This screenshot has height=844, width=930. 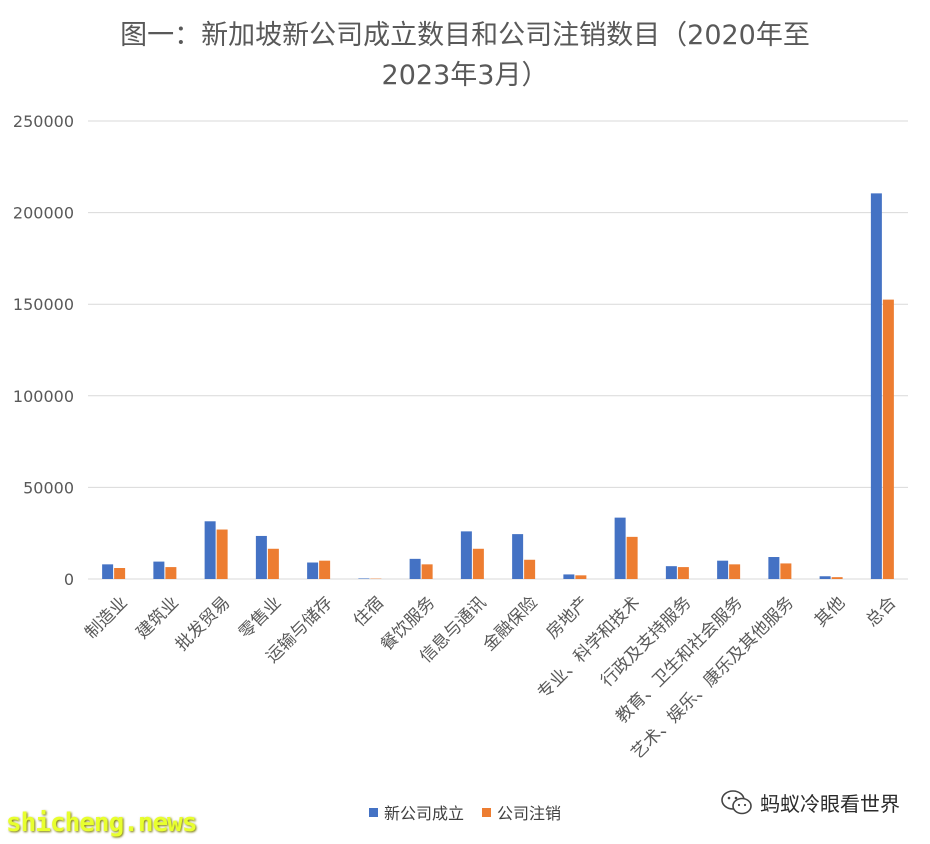 I want to click on y-axis-ticks: 0 50000 100000 150000 200000 250000, so click(x=43, y=350).